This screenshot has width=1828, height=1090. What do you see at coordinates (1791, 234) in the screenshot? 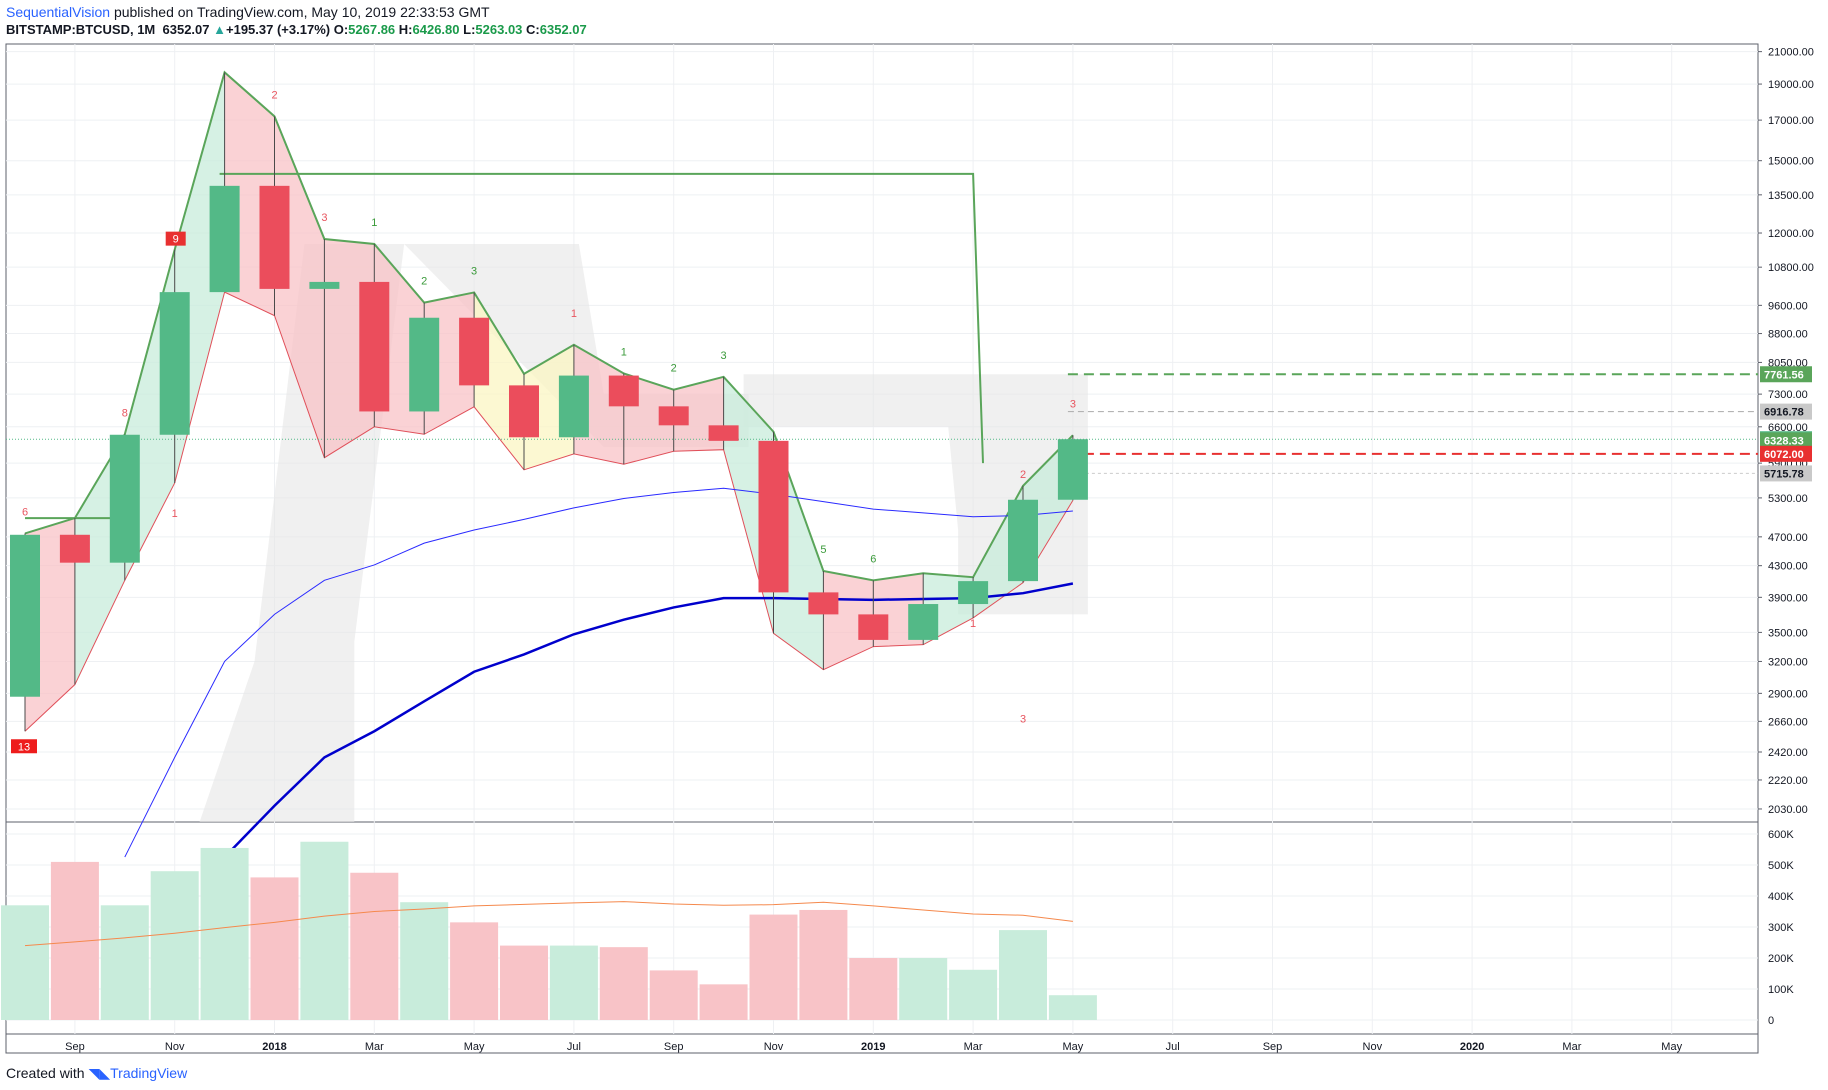
I see `price-tick-label: 12000.00` at bounding box center [1791, 234].